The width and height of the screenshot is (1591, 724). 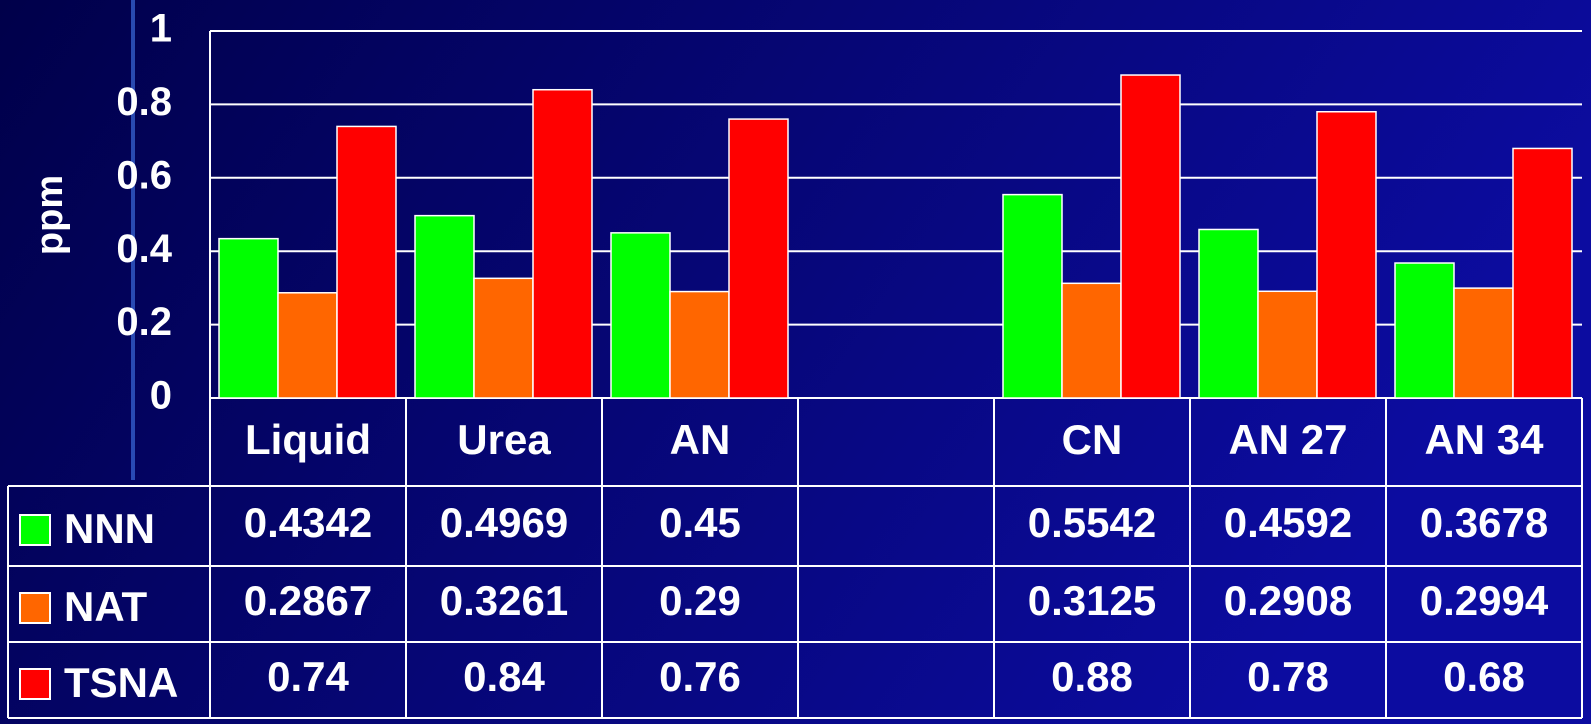 What do you see at coordinates (1288, 600) in the screenshot?
I see `table-value: 0.2908` at bounding box center [1288, 600].